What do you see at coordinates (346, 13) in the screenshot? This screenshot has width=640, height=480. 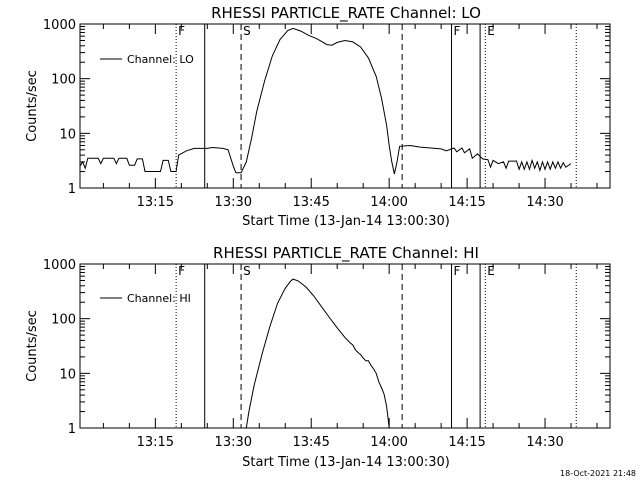 I see `chart-title: RHESSI PARTICLE_RATE Channel: LO` at bounding box center [346, 13].